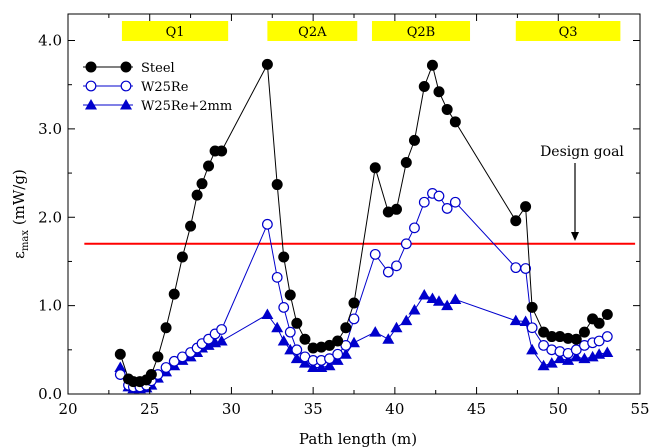  Describe the element at coordinates (568, 32) in the screenshot. I see `region-label: Q3` at that location.